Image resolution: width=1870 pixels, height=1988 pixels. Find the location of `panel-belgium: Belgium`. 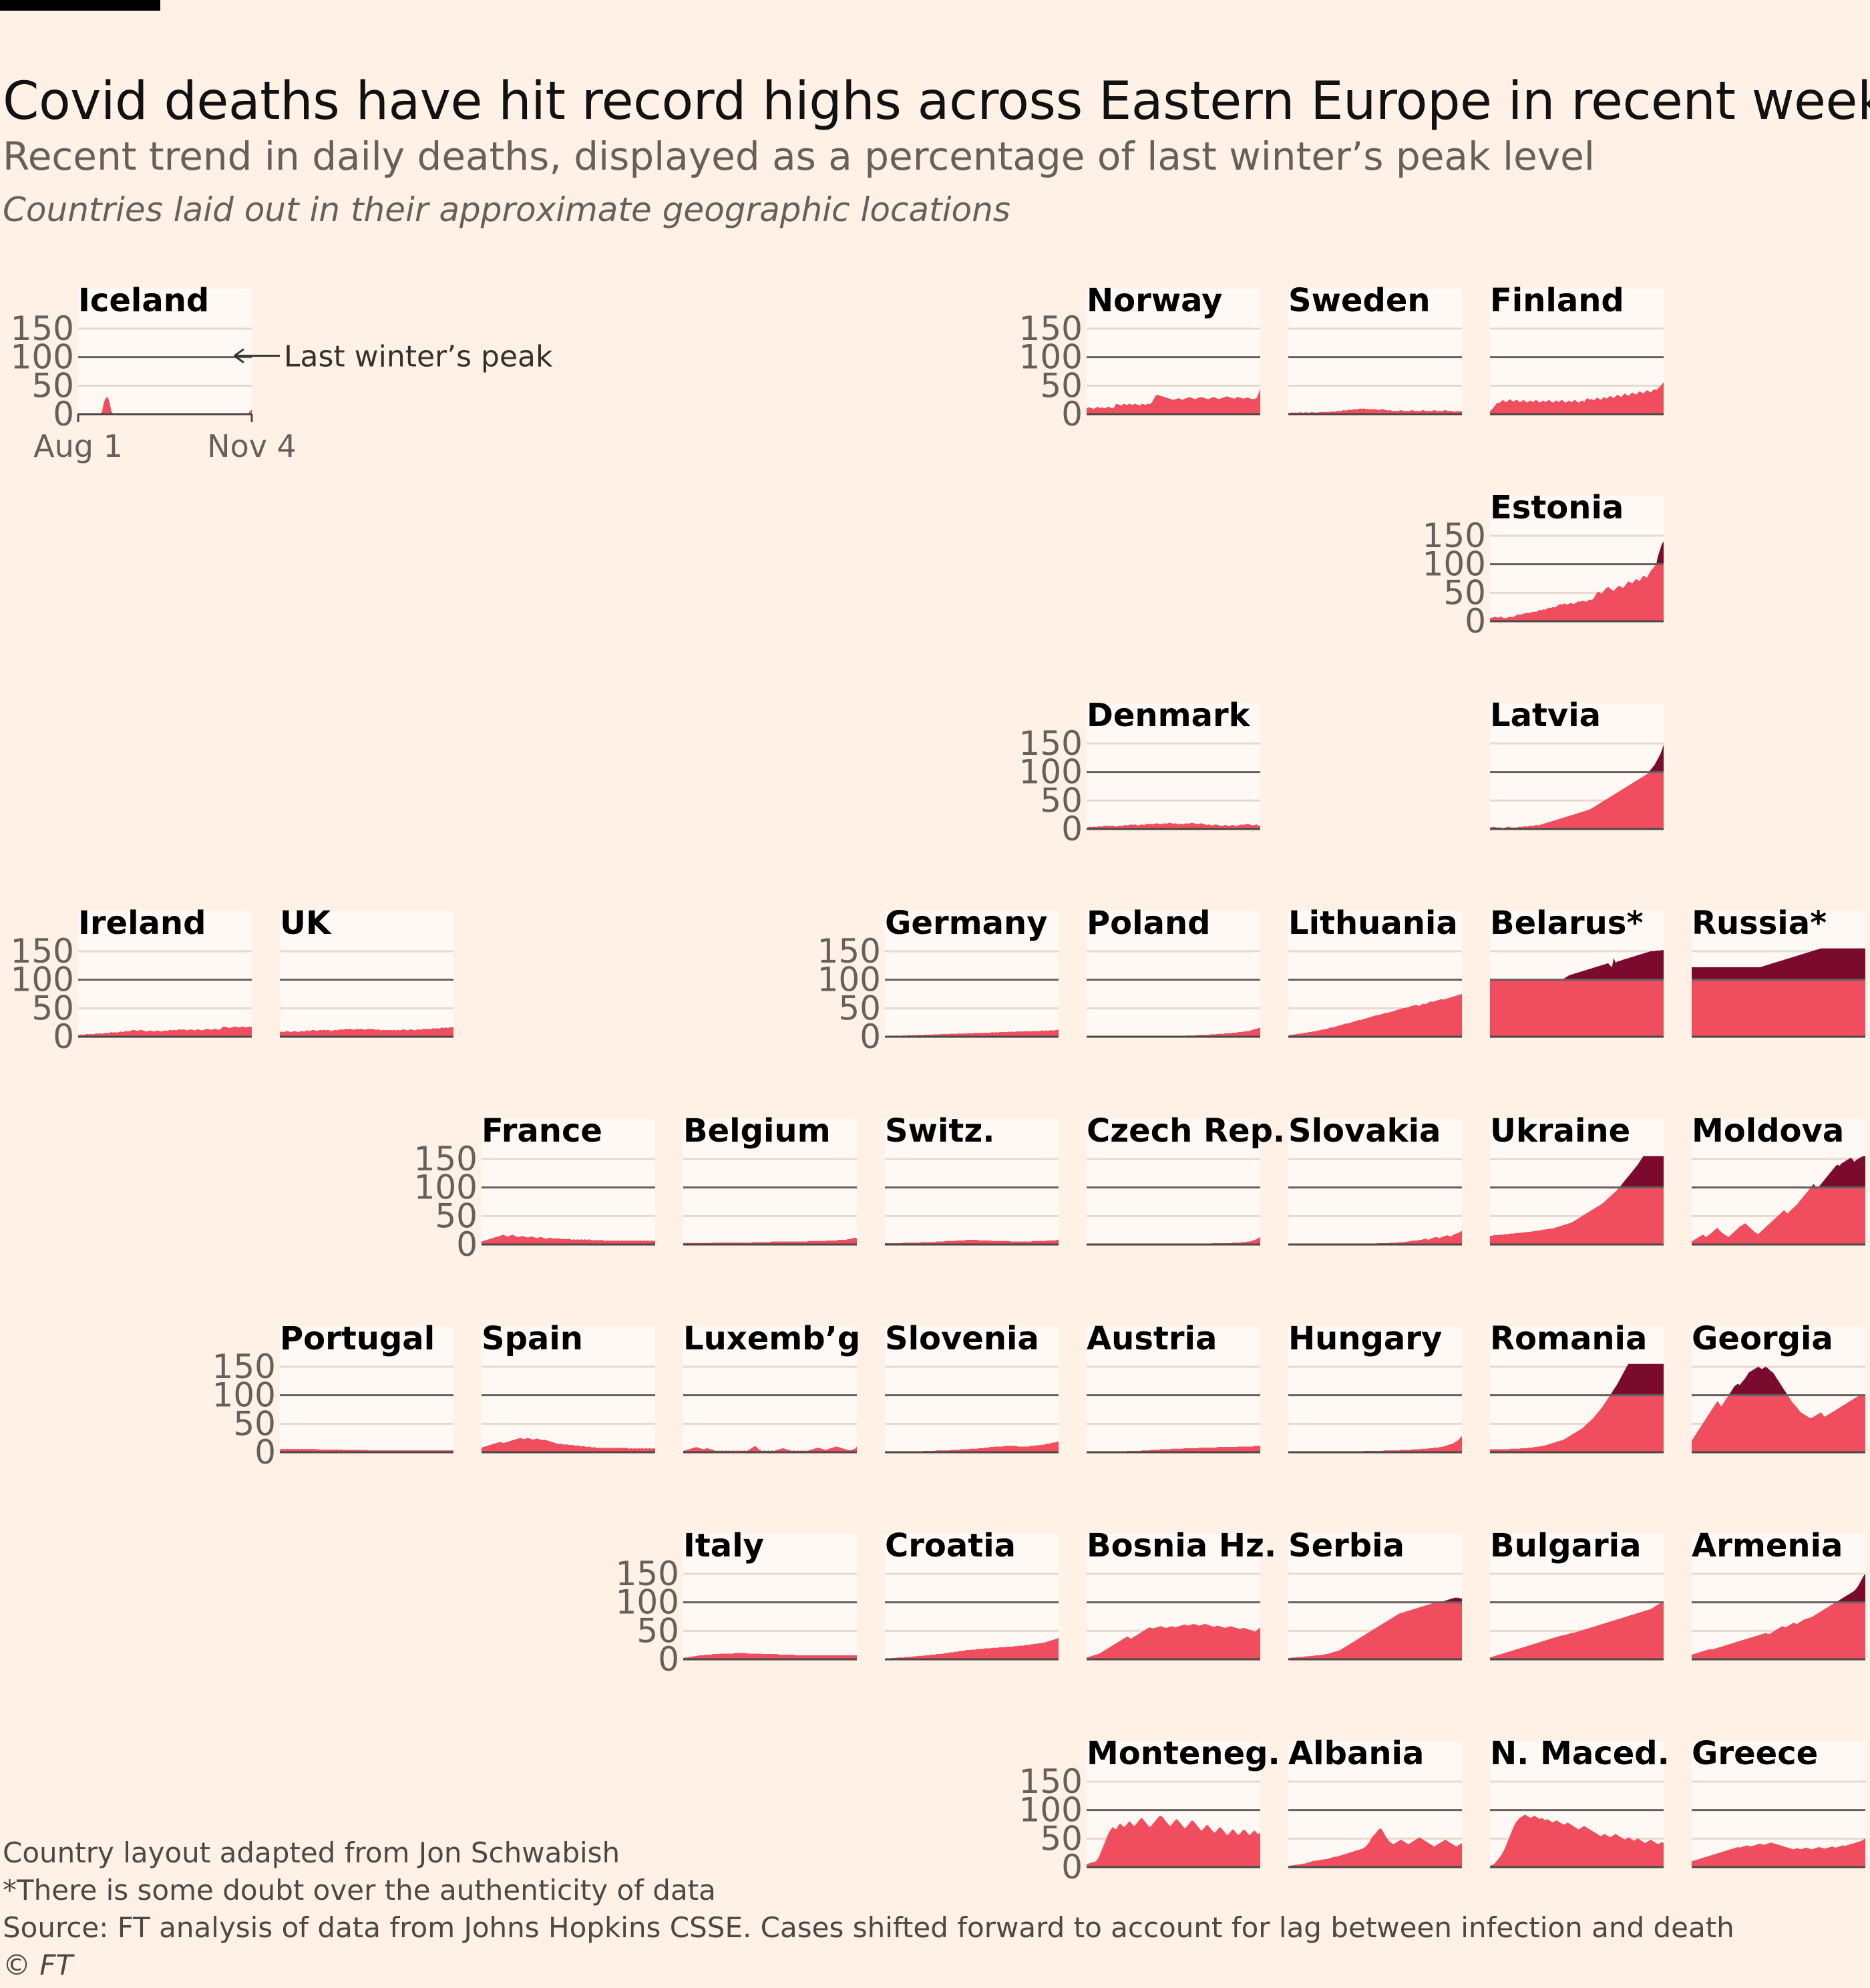

panel-belgium: Belgium is located at coordinates (770, 1179).